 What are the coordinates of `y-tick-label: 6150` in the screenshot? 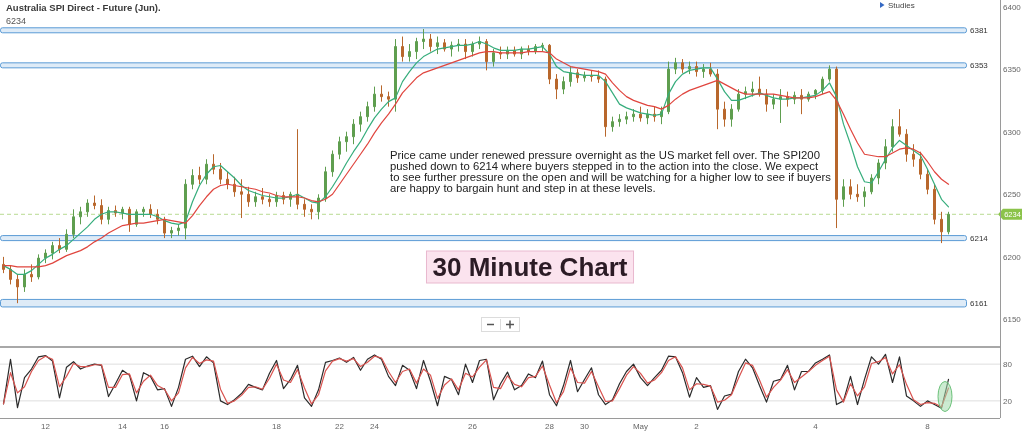 It's located at (1012, 319).